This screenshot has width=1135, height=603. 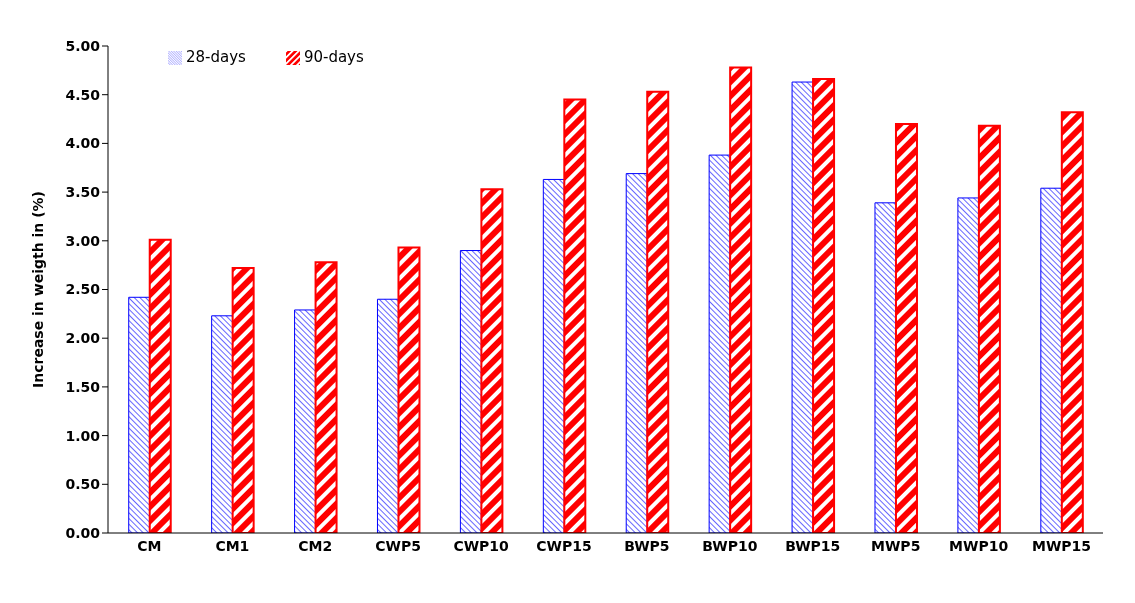 What do you see at coordinates (37, 289) in the screenshot?
I see `y-axis-title: Increase in weigth in (%)` at bounding box center [37, 289].